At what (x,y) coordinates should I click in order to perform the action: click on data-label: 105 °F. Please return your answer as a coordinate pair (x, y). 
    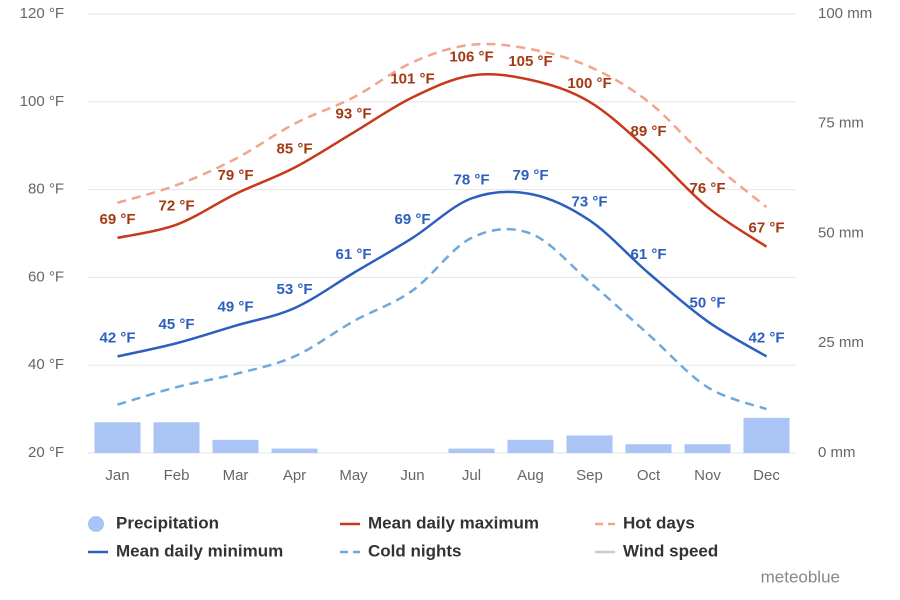
    Looking at the image, I should click on (530, 61).